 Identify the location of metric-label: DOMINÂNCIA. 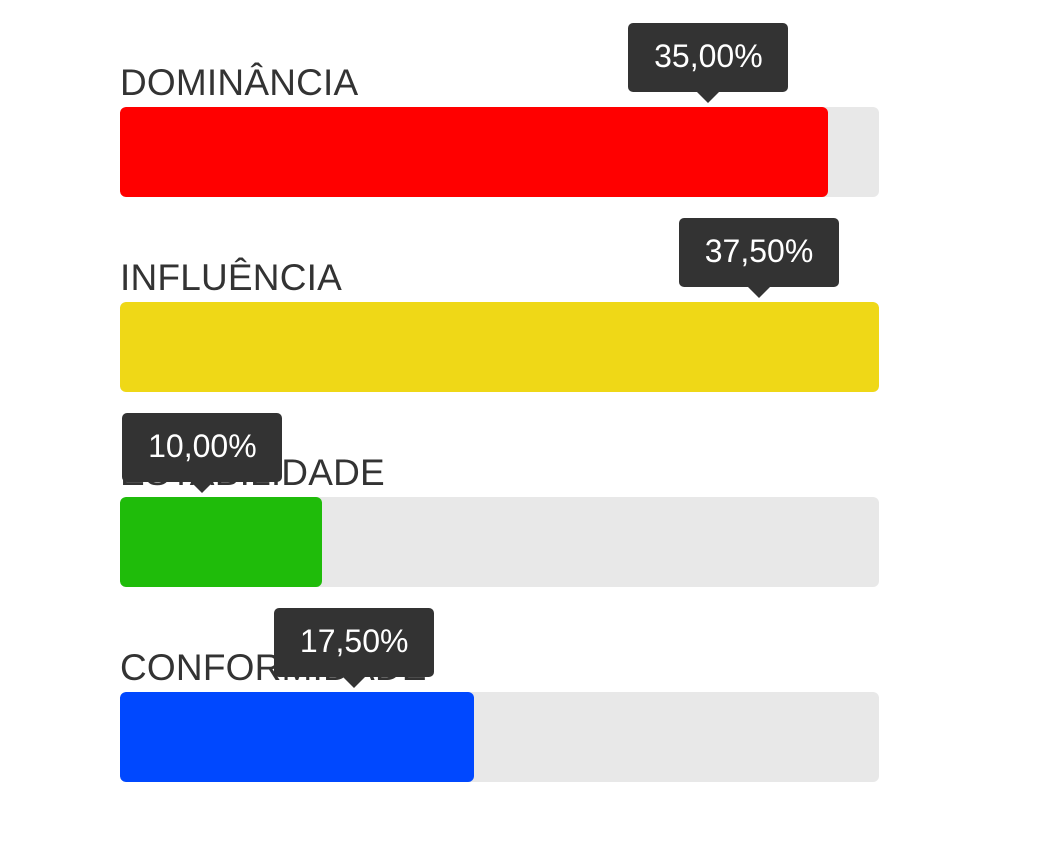
(239, 82).